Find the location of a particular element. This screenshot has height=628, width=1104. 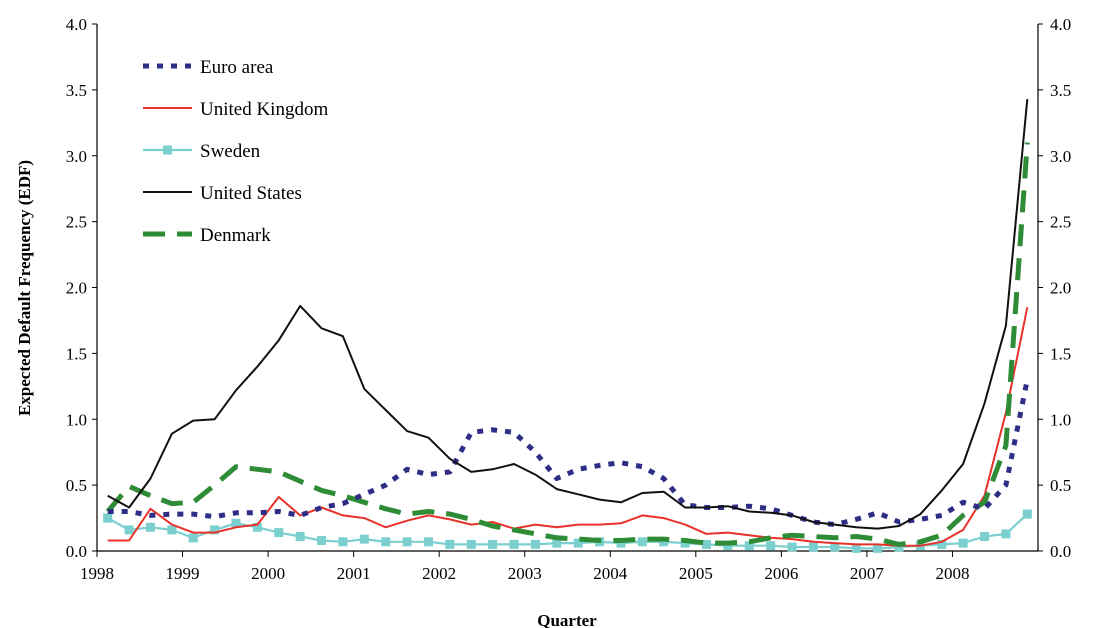

legend-label-sweden: Sweden is located at coordinates (230, 151).